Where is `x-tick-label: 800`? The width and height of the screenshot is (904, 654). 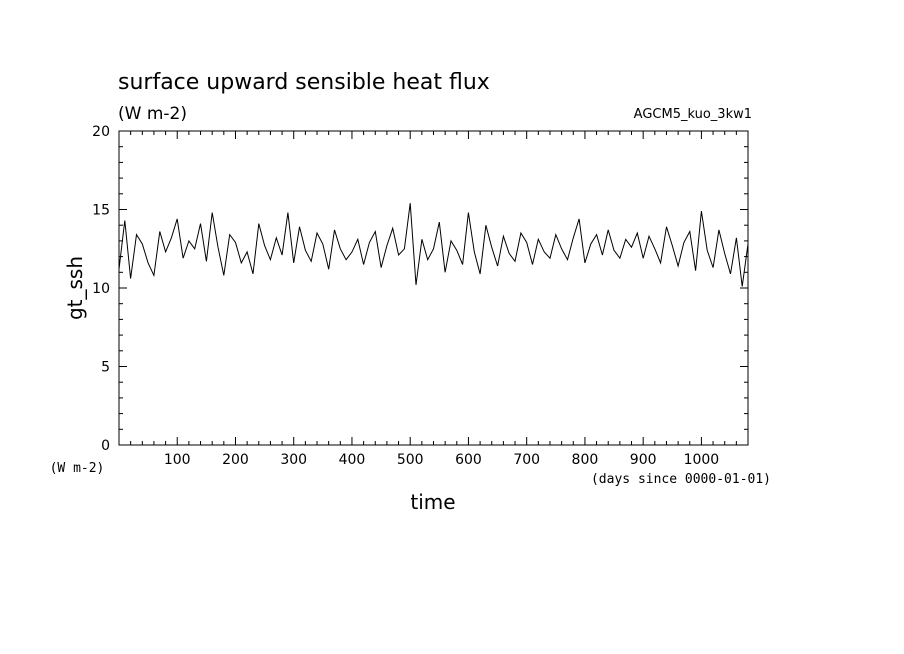 x-tick-label: 800 is located at coordinates (585, 460).